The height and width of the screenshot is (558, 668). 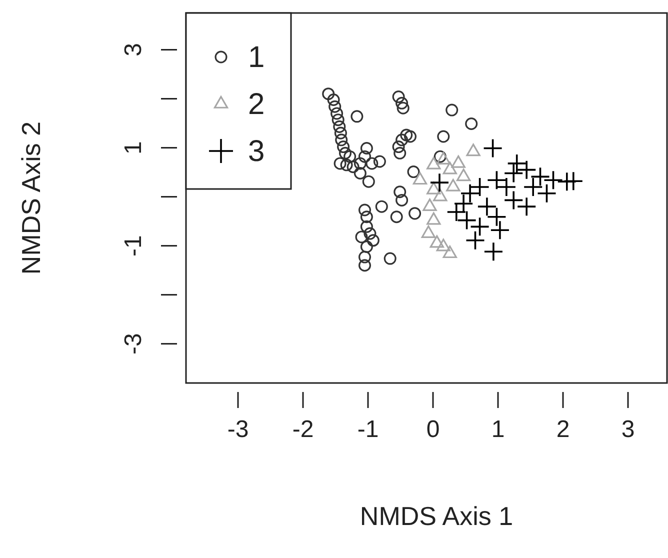 I want to click on legend-label: 3, so click(x=256, y=151).